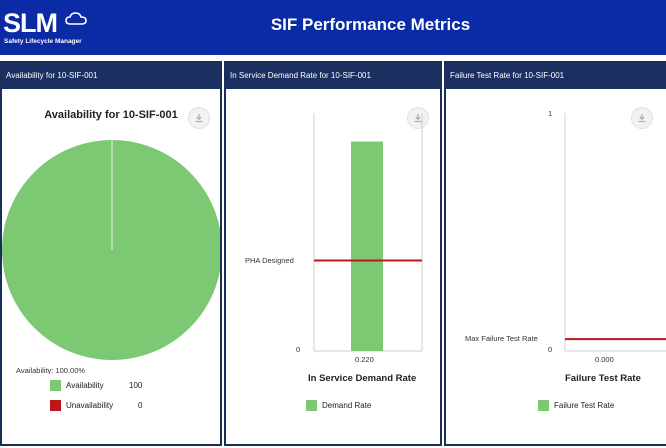 This screenshot has width=666, height=448. What do you see at coordinates (269, 260) in the screenshot?
I see `reference-label: PHA Designed` at bounding box center [269, 260].